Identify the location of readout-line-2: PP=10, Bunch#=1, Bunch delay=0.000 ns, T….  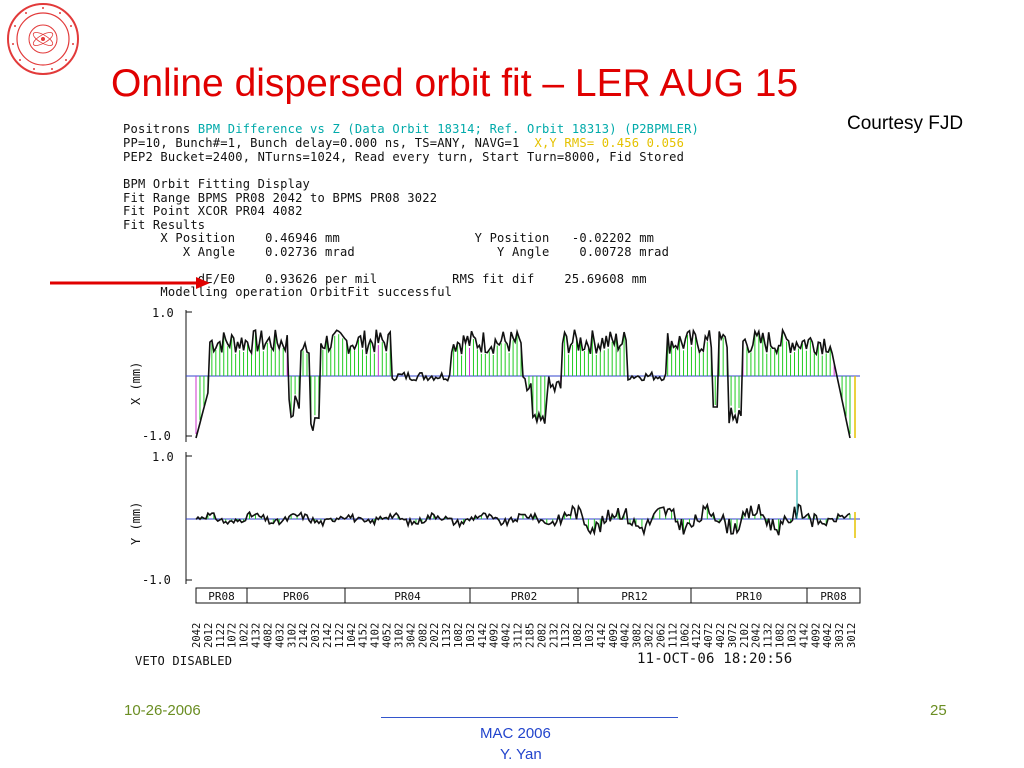
(404, 143).